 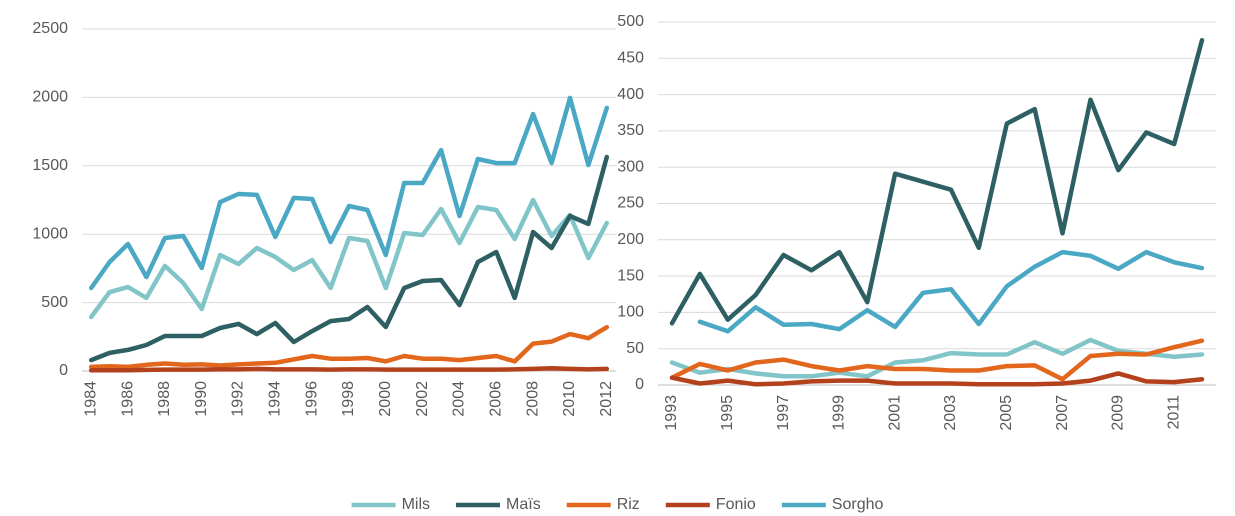 What do you see at coordinates (630, 130) in the screenshot?
I see `y-tick-label: 350` at bounding box center [630, 130].